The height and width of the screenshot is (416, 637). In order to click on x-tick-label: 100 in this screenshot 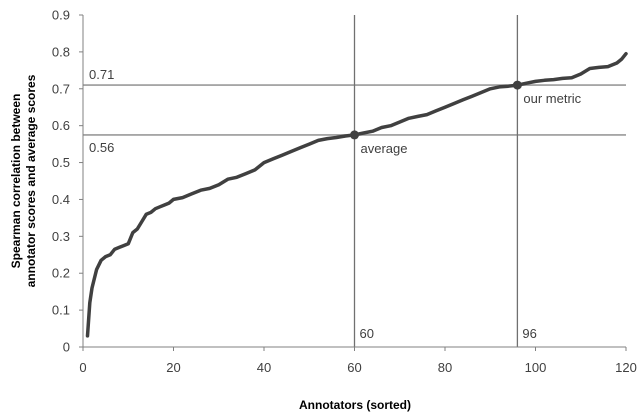, I will do `click(536, 367)`.